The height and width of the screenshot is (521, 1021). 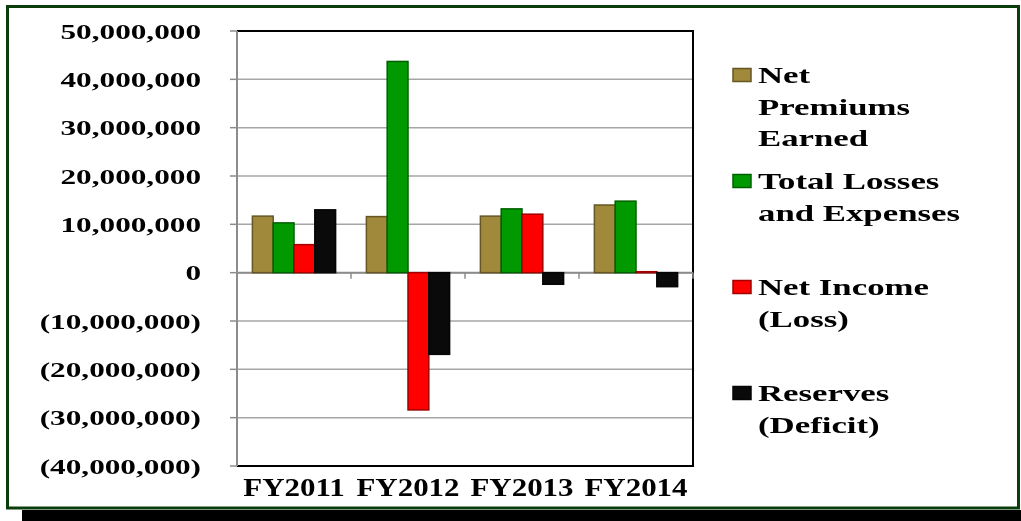 I want to click on y-tick-label: (20,000,000), so click(x=120, y=369).